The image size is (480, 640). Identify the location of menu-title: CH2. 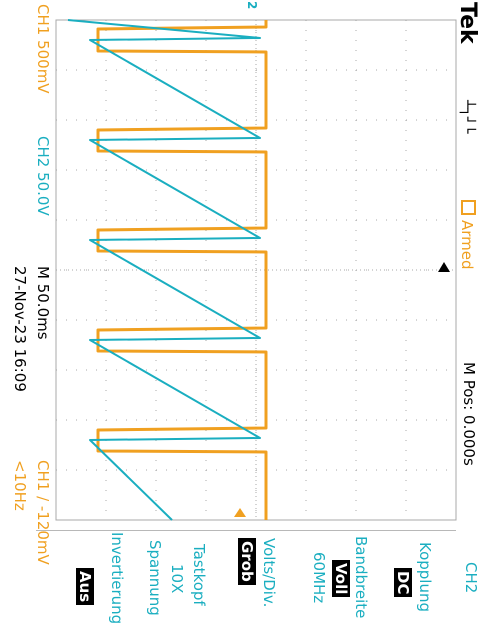
(468, 585).